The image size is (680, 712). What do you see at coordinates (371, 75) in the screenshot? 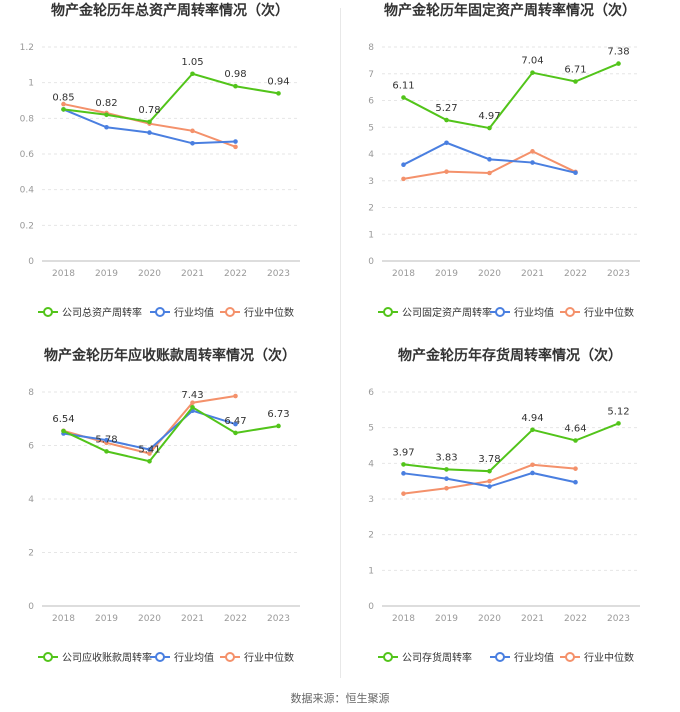
I see `y-tick-label: 7` at bounding box center [371, 75].